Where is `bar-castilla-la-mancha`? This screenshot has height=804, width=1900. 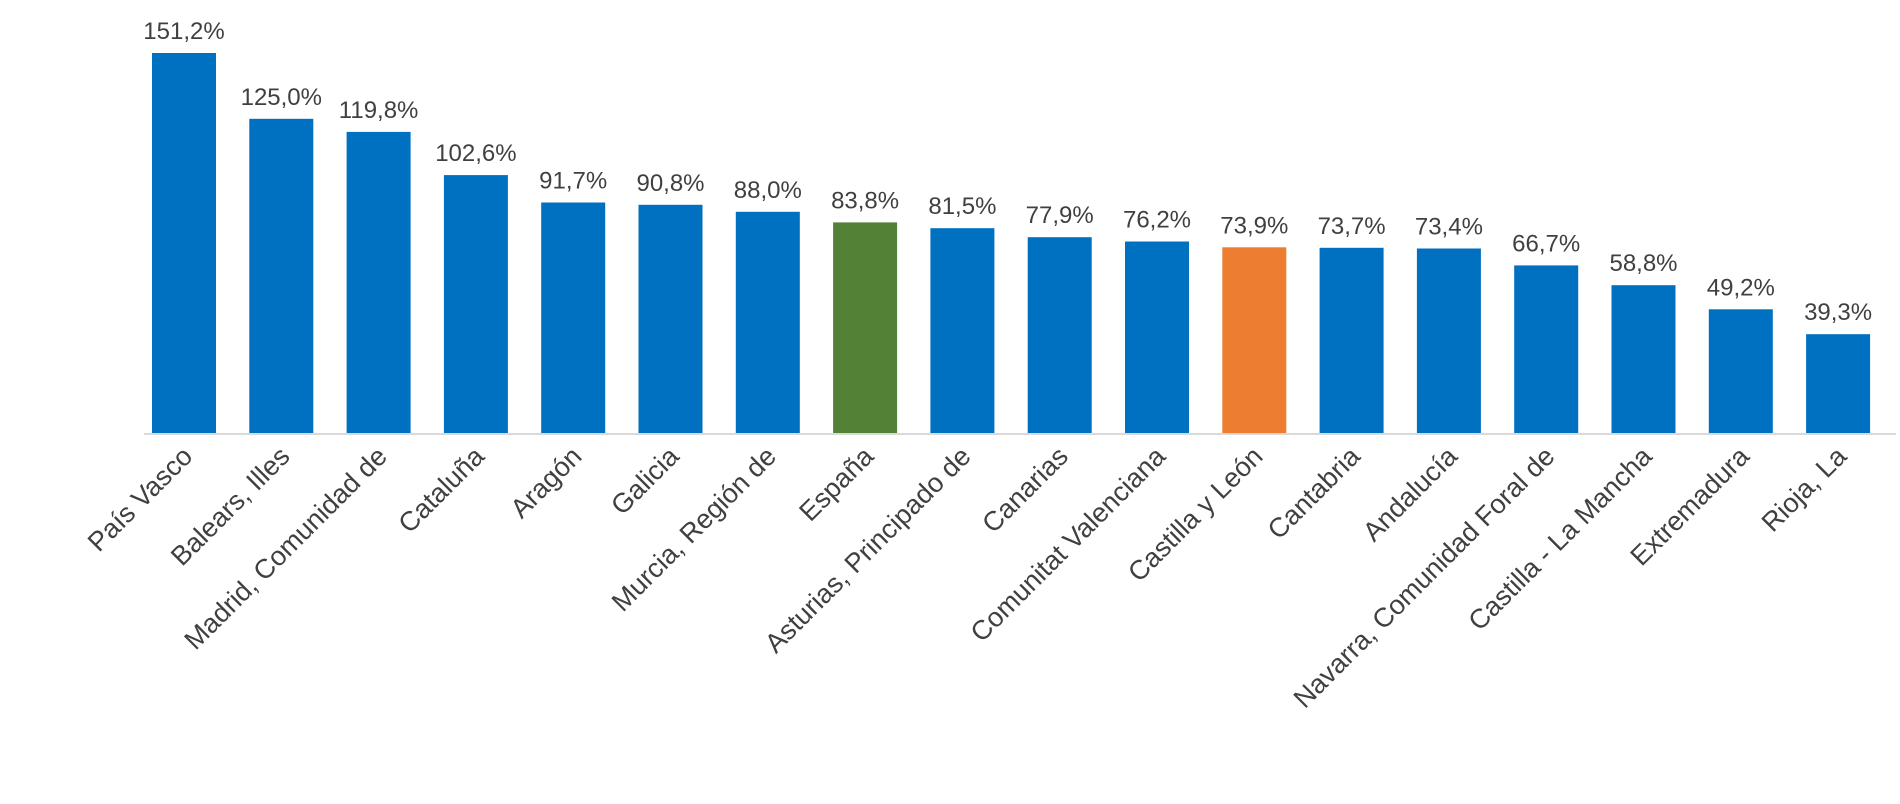
bar-castilla-la-mancha is located at coordinates (1643, 359).